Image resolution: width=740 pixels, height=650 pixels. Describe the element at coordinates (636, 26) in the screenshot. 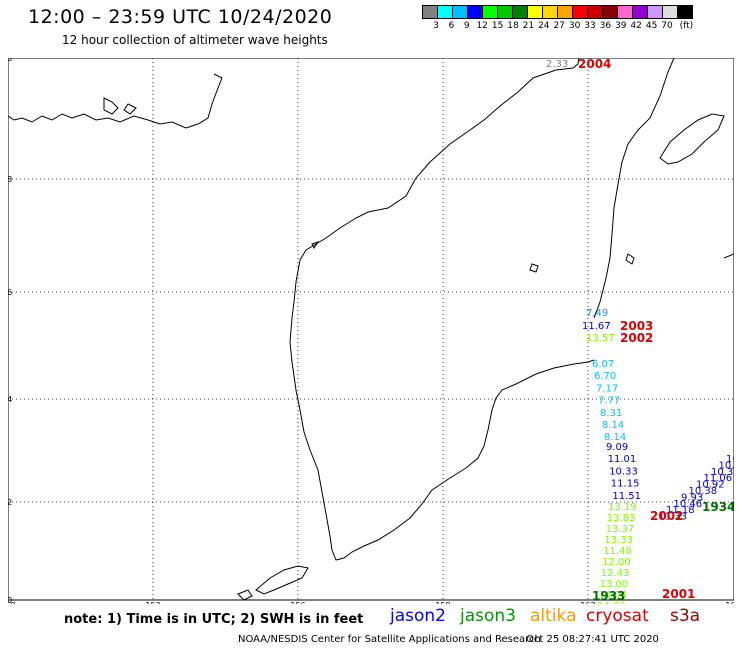

I see `legend-label: 42` at that location.